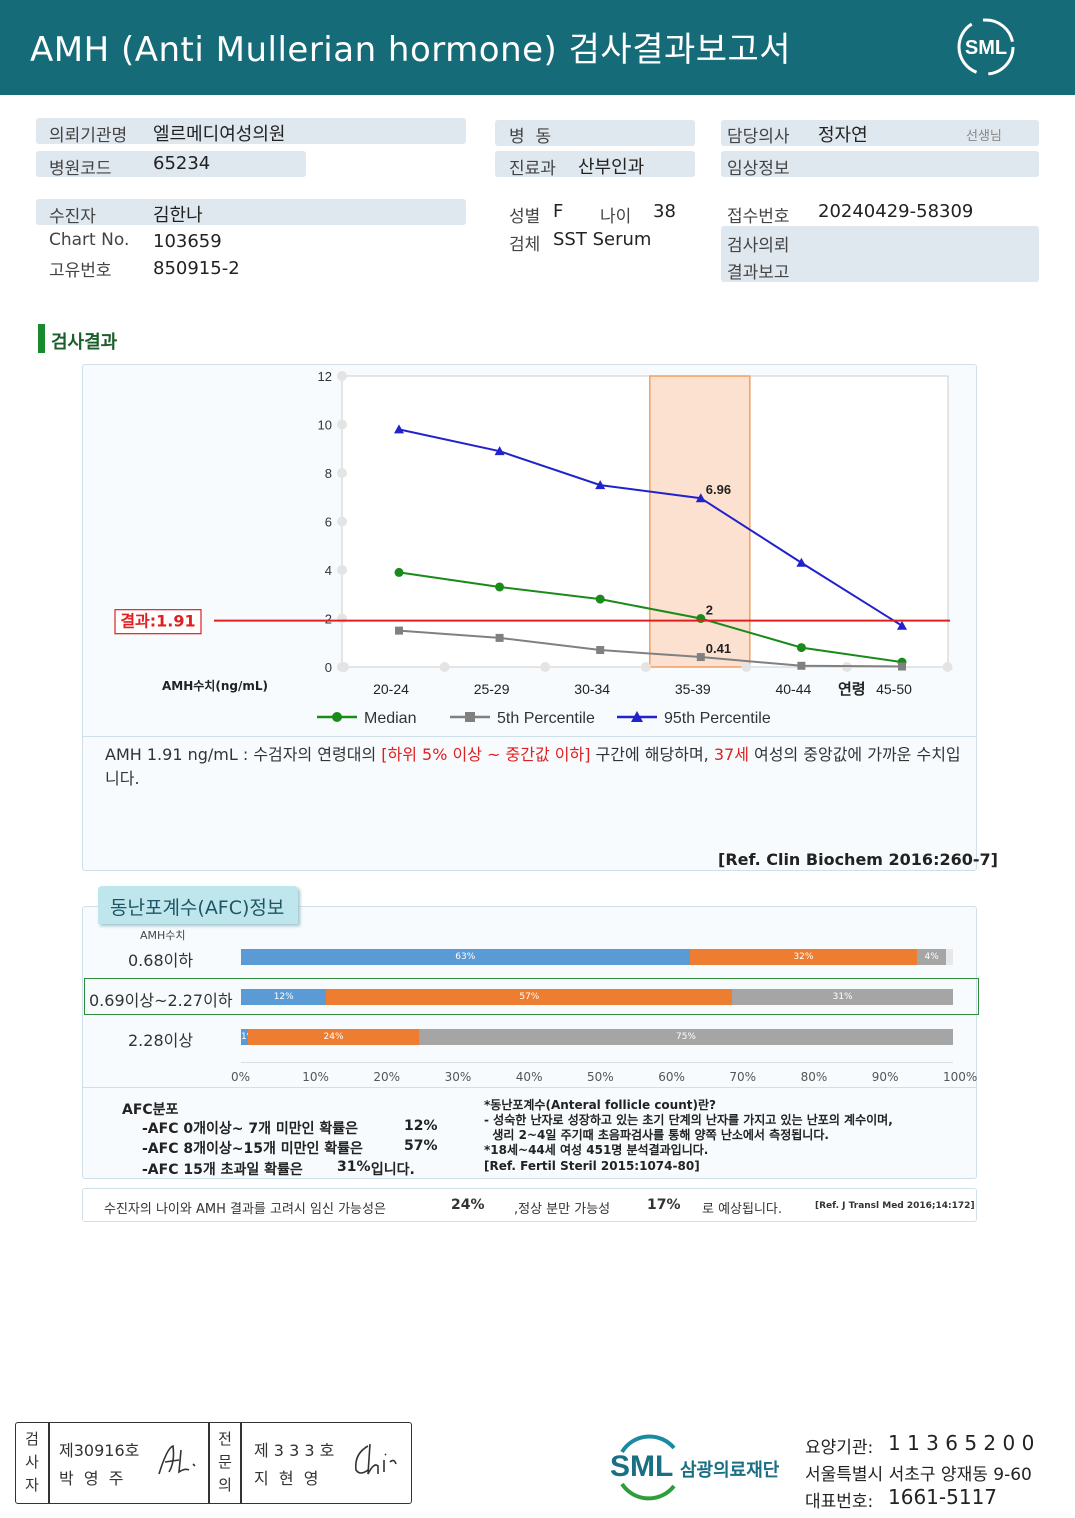  I want to click on prognosis-box, so click(529, 1205).